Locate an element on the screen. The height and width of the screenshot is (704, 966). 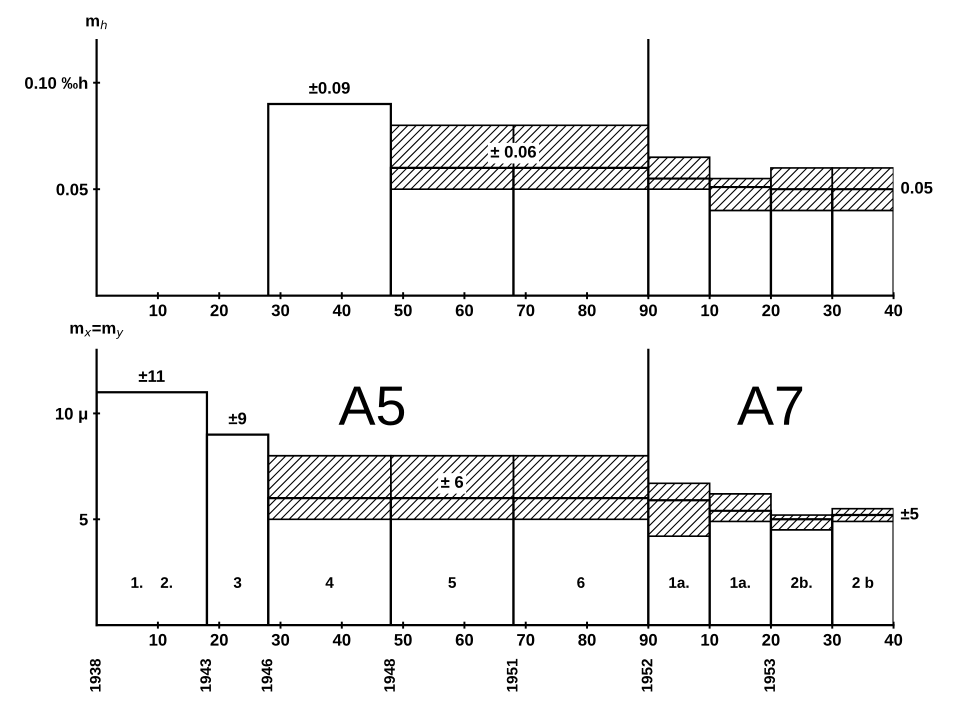
annotation: ± 6 is located at coordinates (452, 482).